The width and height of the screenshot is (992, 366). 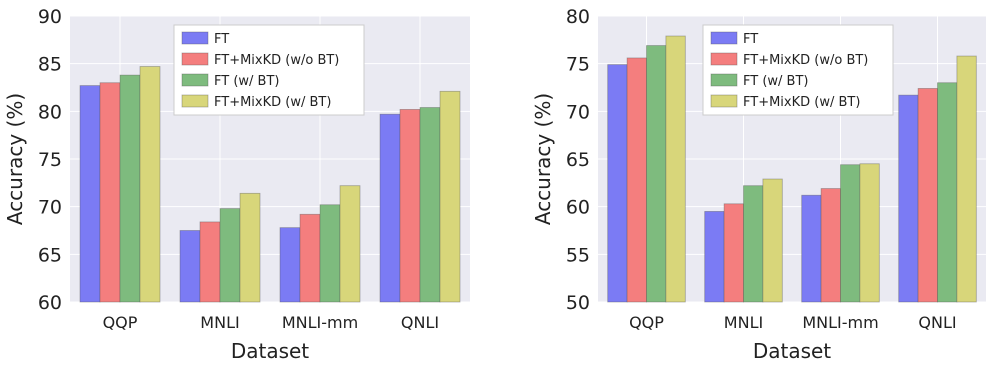 I want to click on y-tick-label: 85, so click(x=50, y=65).